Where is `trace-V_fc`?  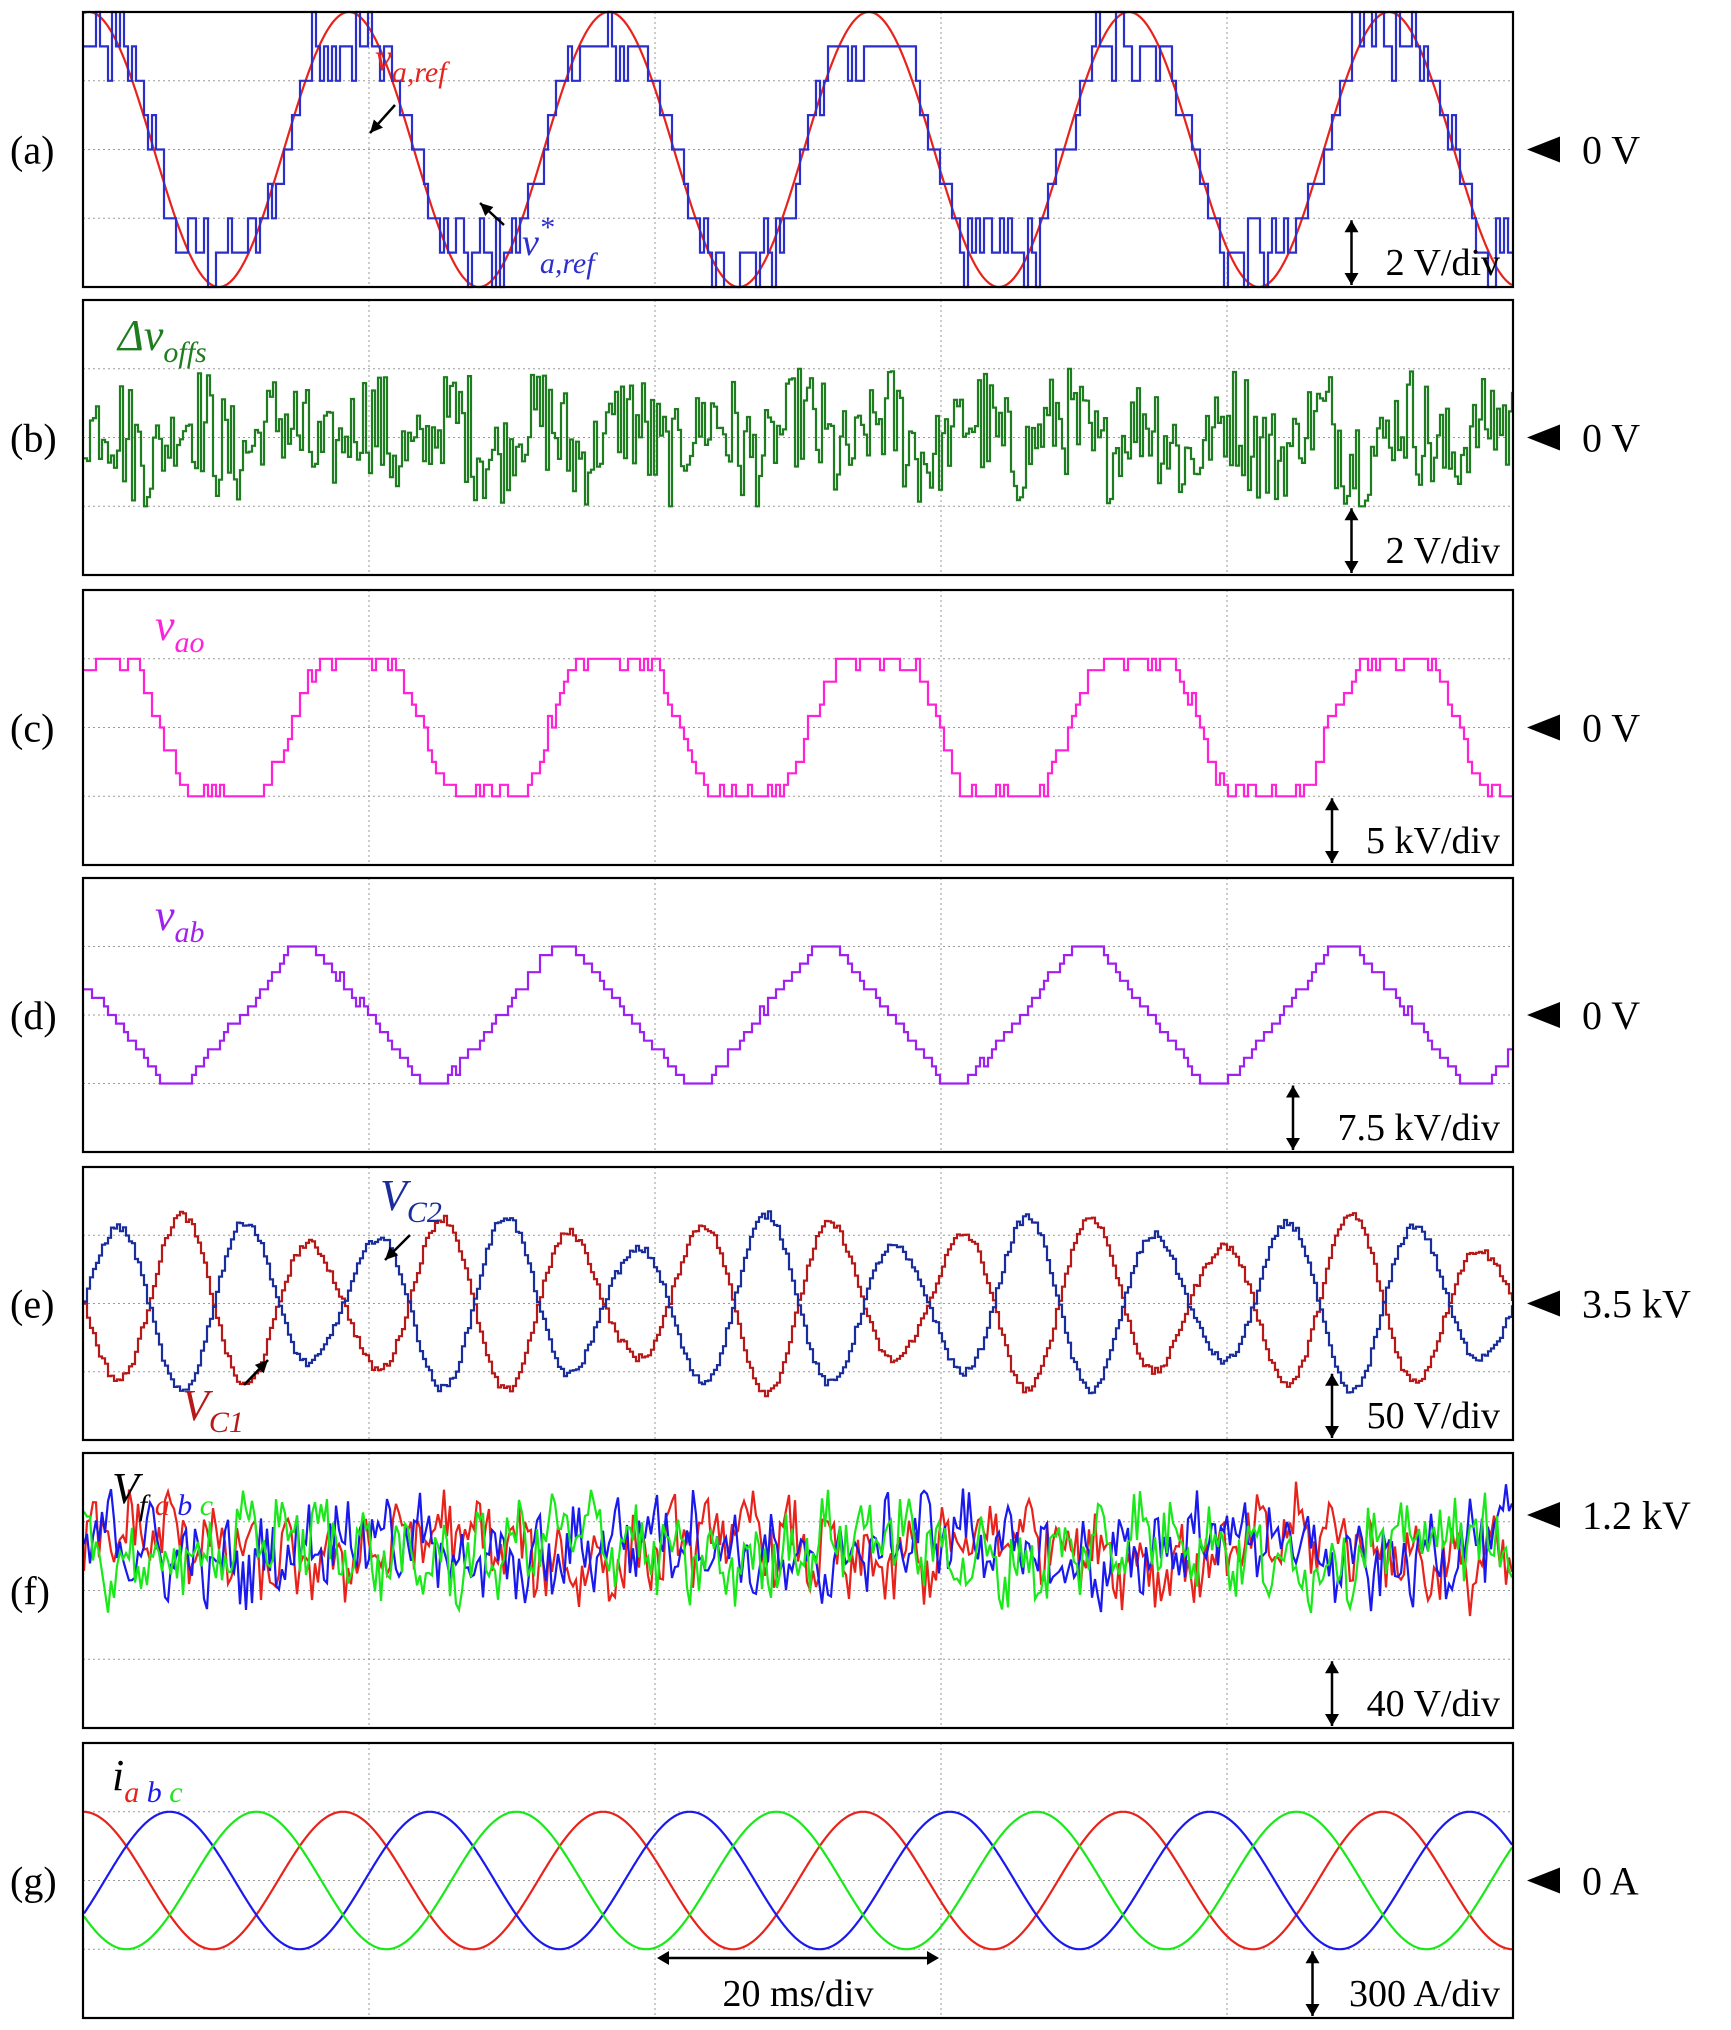 trace-V_fc is located at coordinates (798, 1551).